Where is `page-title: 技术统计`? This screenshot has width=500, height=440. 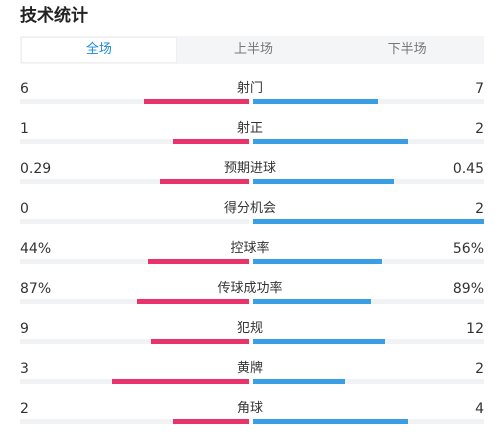 page-title: 技术统计 is located at coordinates (54, 16).